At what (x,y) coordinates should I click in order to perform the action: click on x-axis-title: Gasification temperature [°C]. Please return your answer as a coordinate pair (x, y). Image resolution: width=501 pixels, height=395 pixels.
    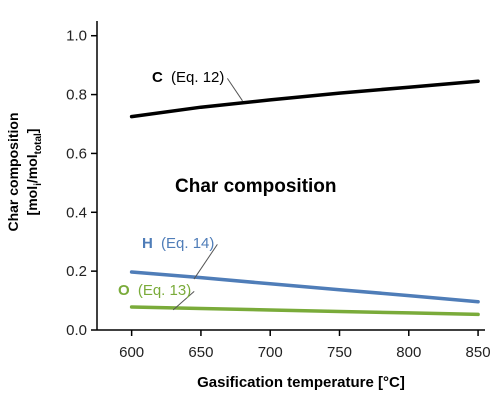
    Looking at the image, I should click on (301, 382).